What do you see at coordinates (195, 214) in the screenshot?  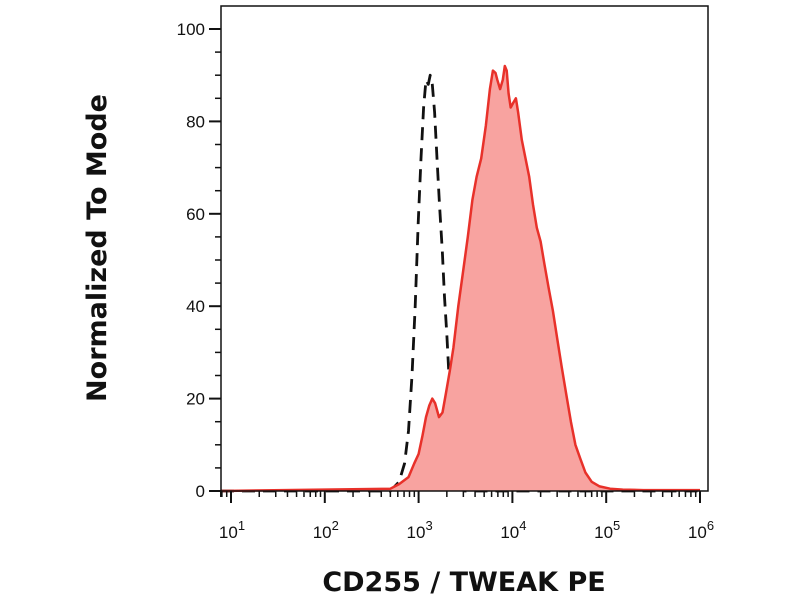 I see `y-tick-label: 60` at bounding box center [195, 214].